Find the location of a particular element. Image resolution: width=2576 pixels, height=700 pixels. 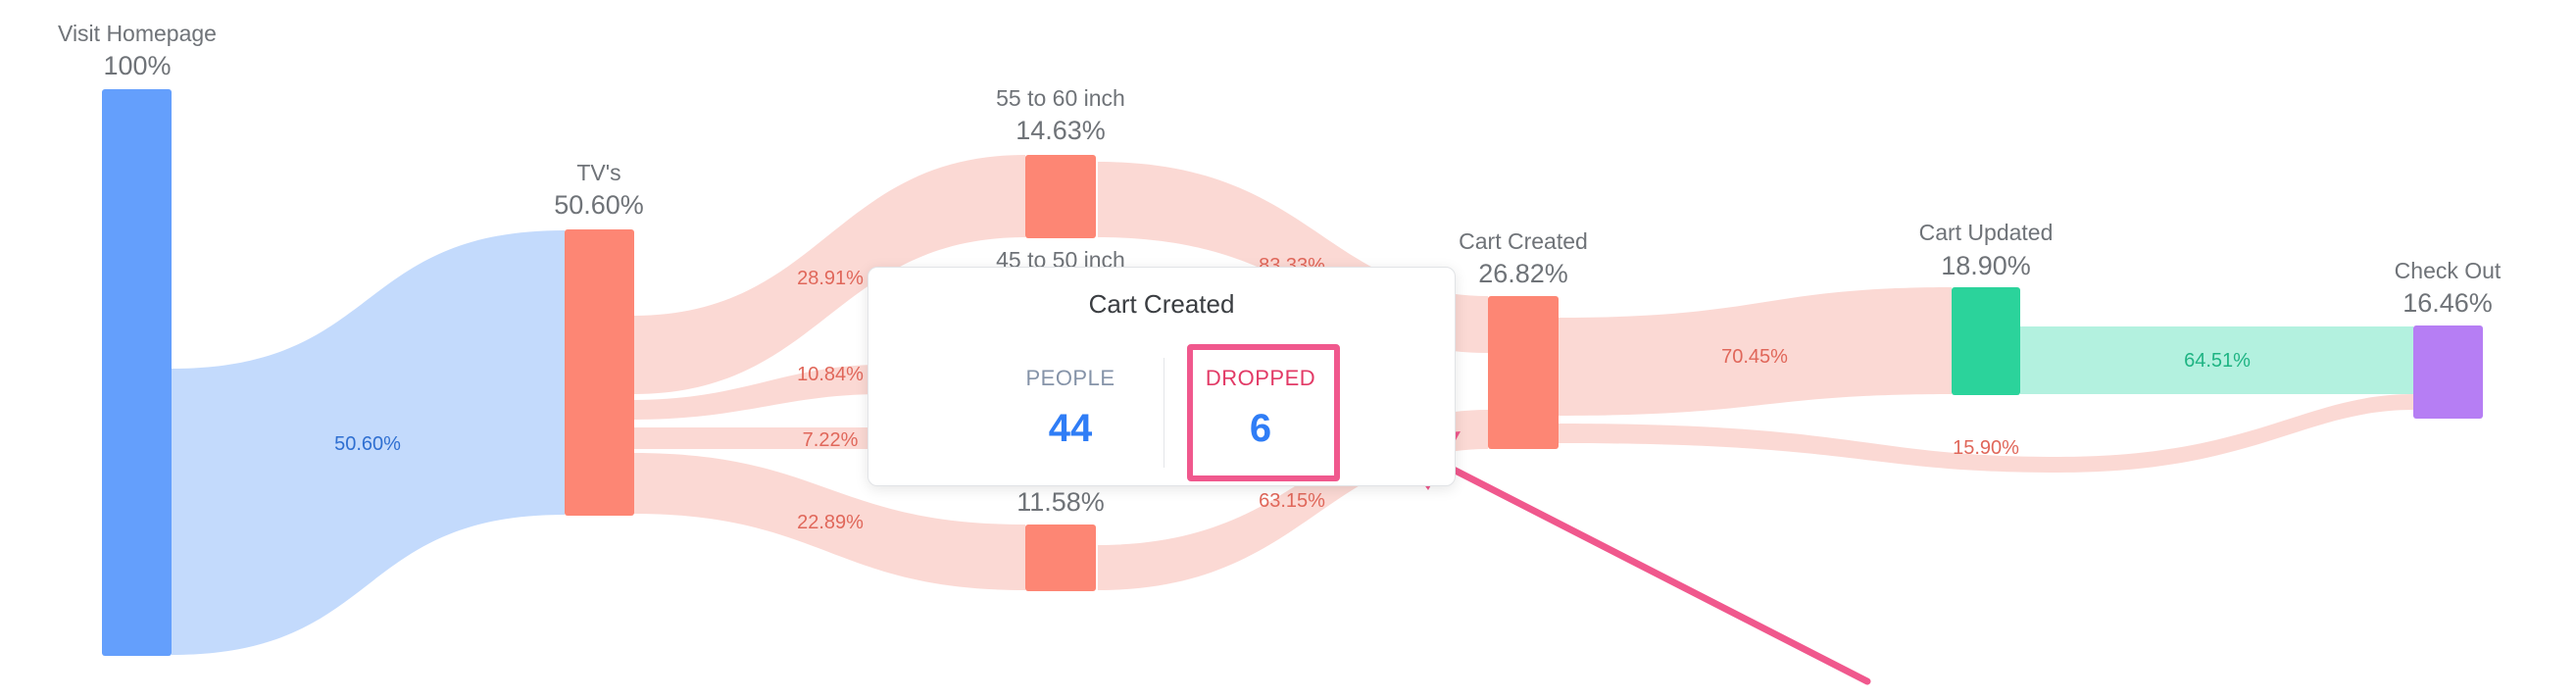

flow-cart-updated-to-check-out is located at coordinates (2216, 360).